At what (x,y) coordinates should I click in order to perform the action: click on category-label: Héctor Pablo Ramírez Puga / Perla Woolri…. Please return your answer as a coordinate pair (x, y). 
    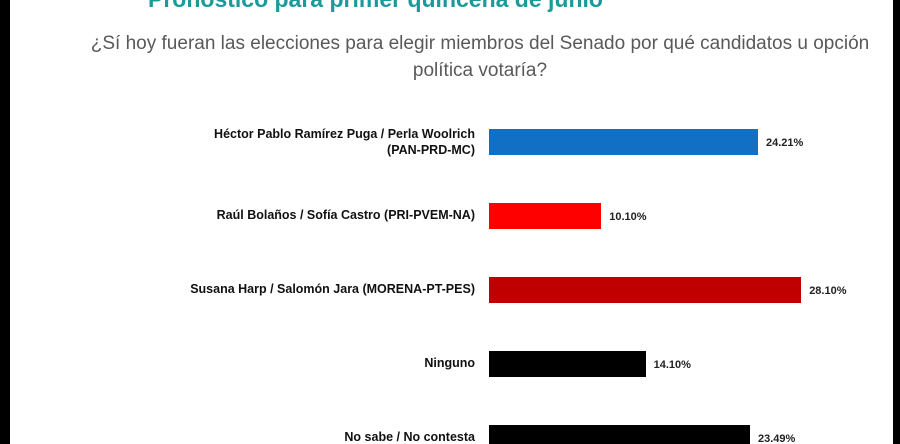
    Looking at the image, I should click on (344, 142).